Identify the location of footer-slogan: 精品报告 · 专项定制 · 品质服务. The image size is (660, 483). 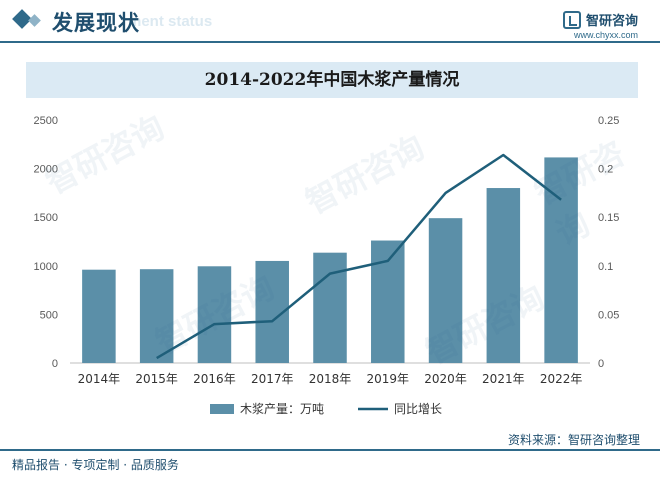
(95, 465).